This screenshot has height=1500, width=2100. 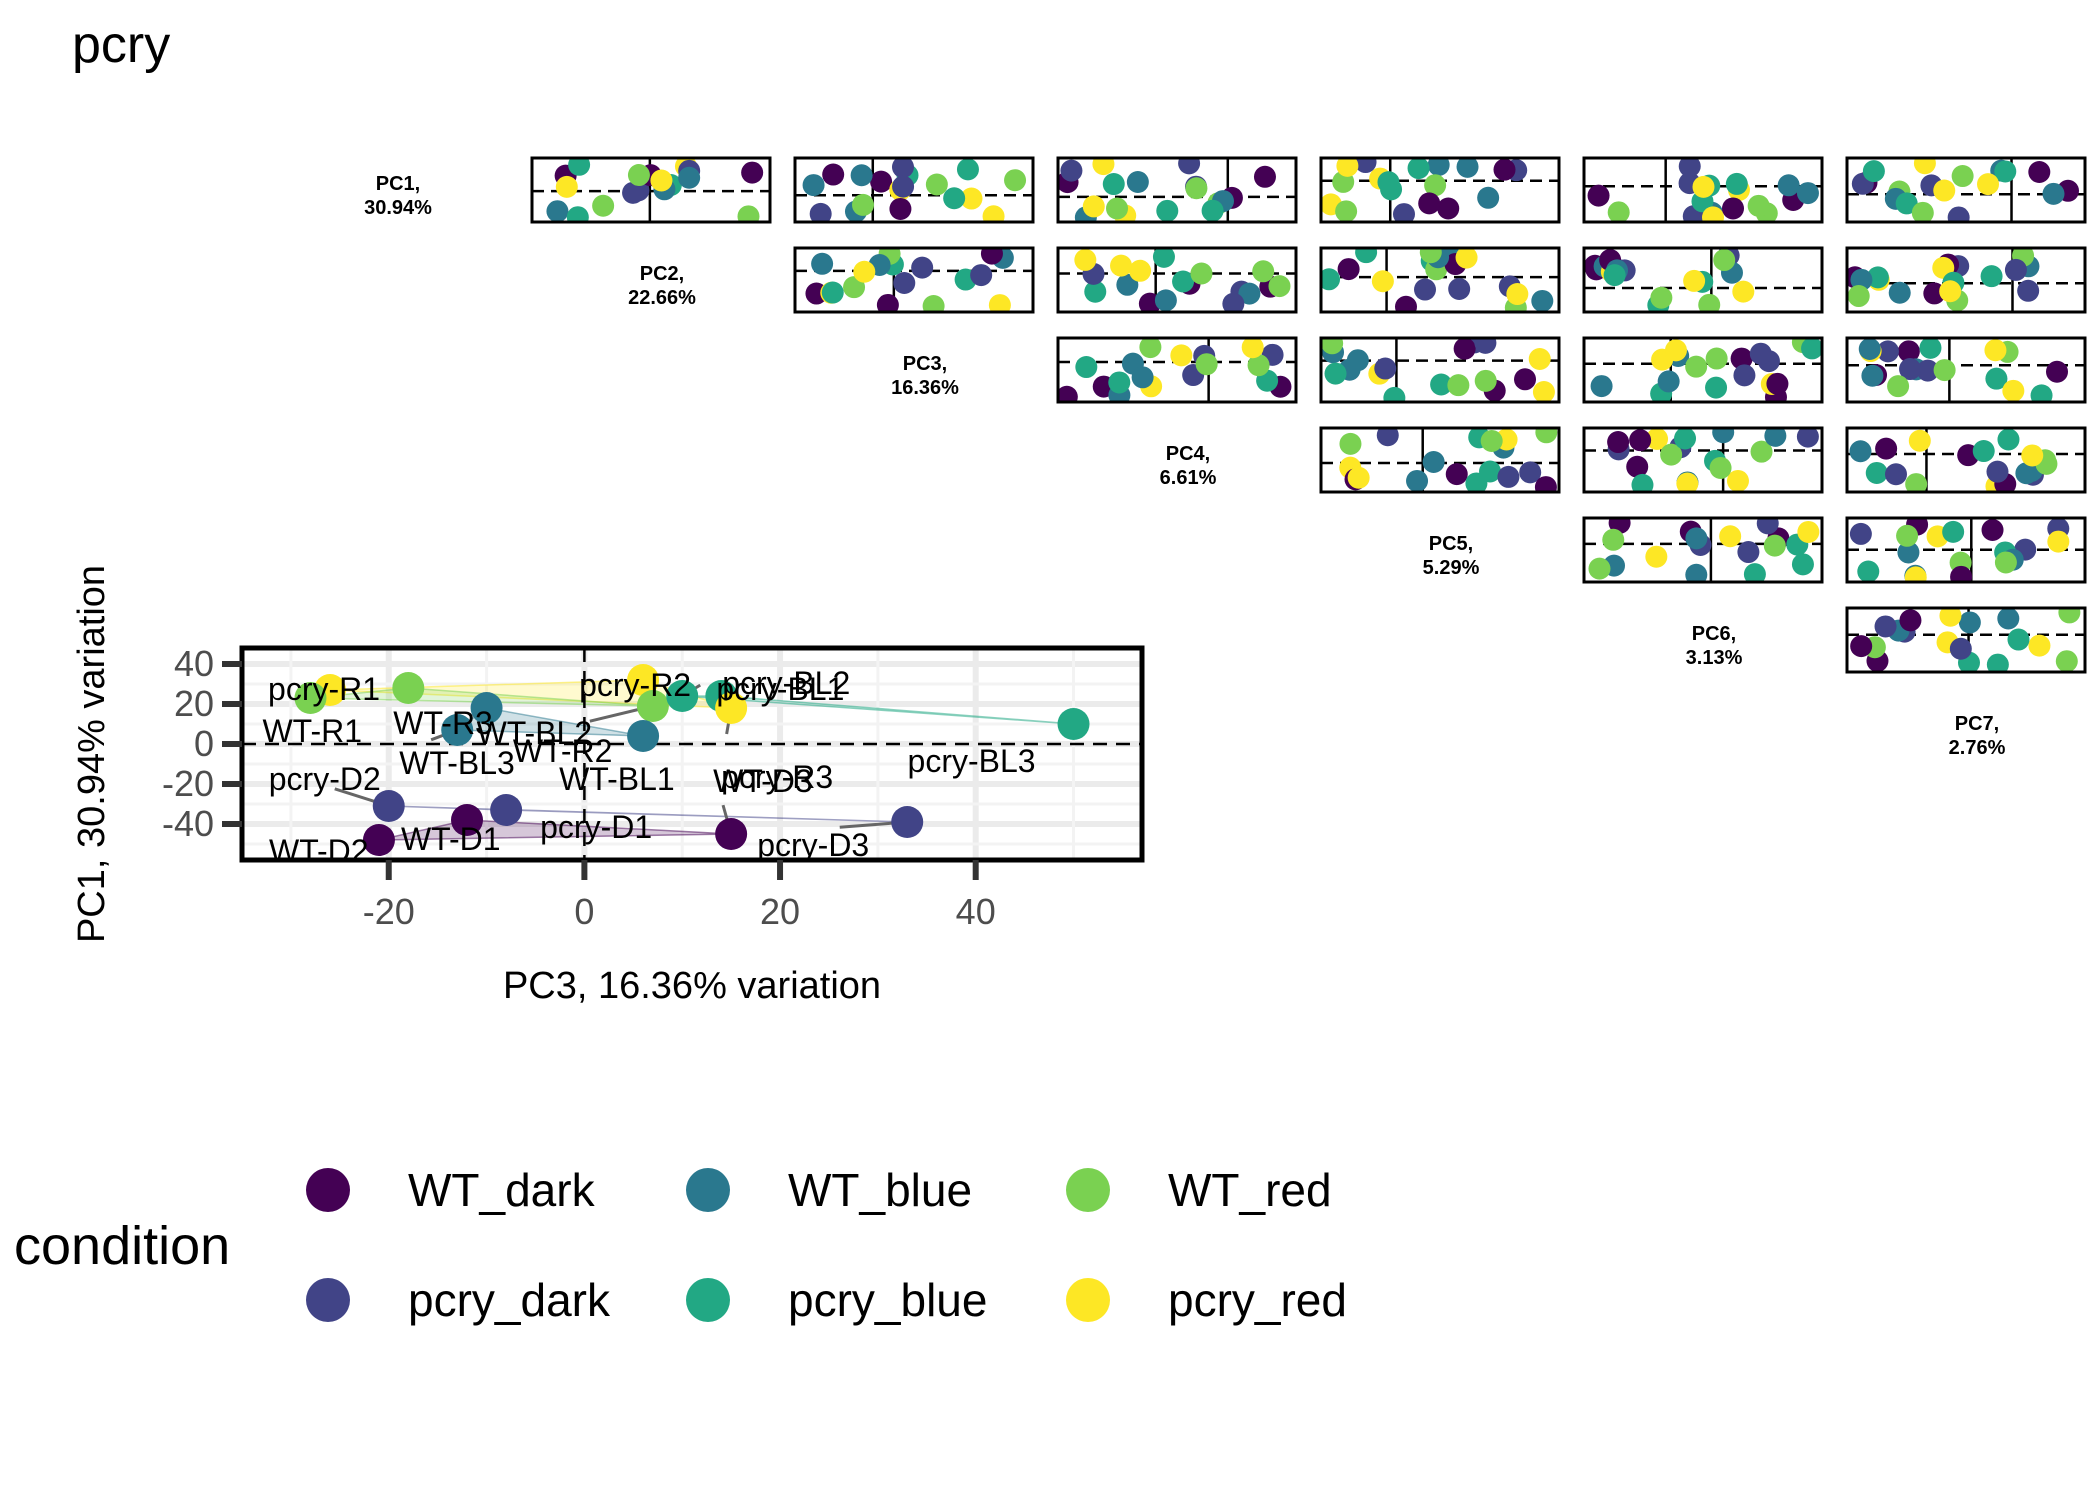 I want to click on point-label-pcry-D1: pcry-D1, so click(x=596, y=827).